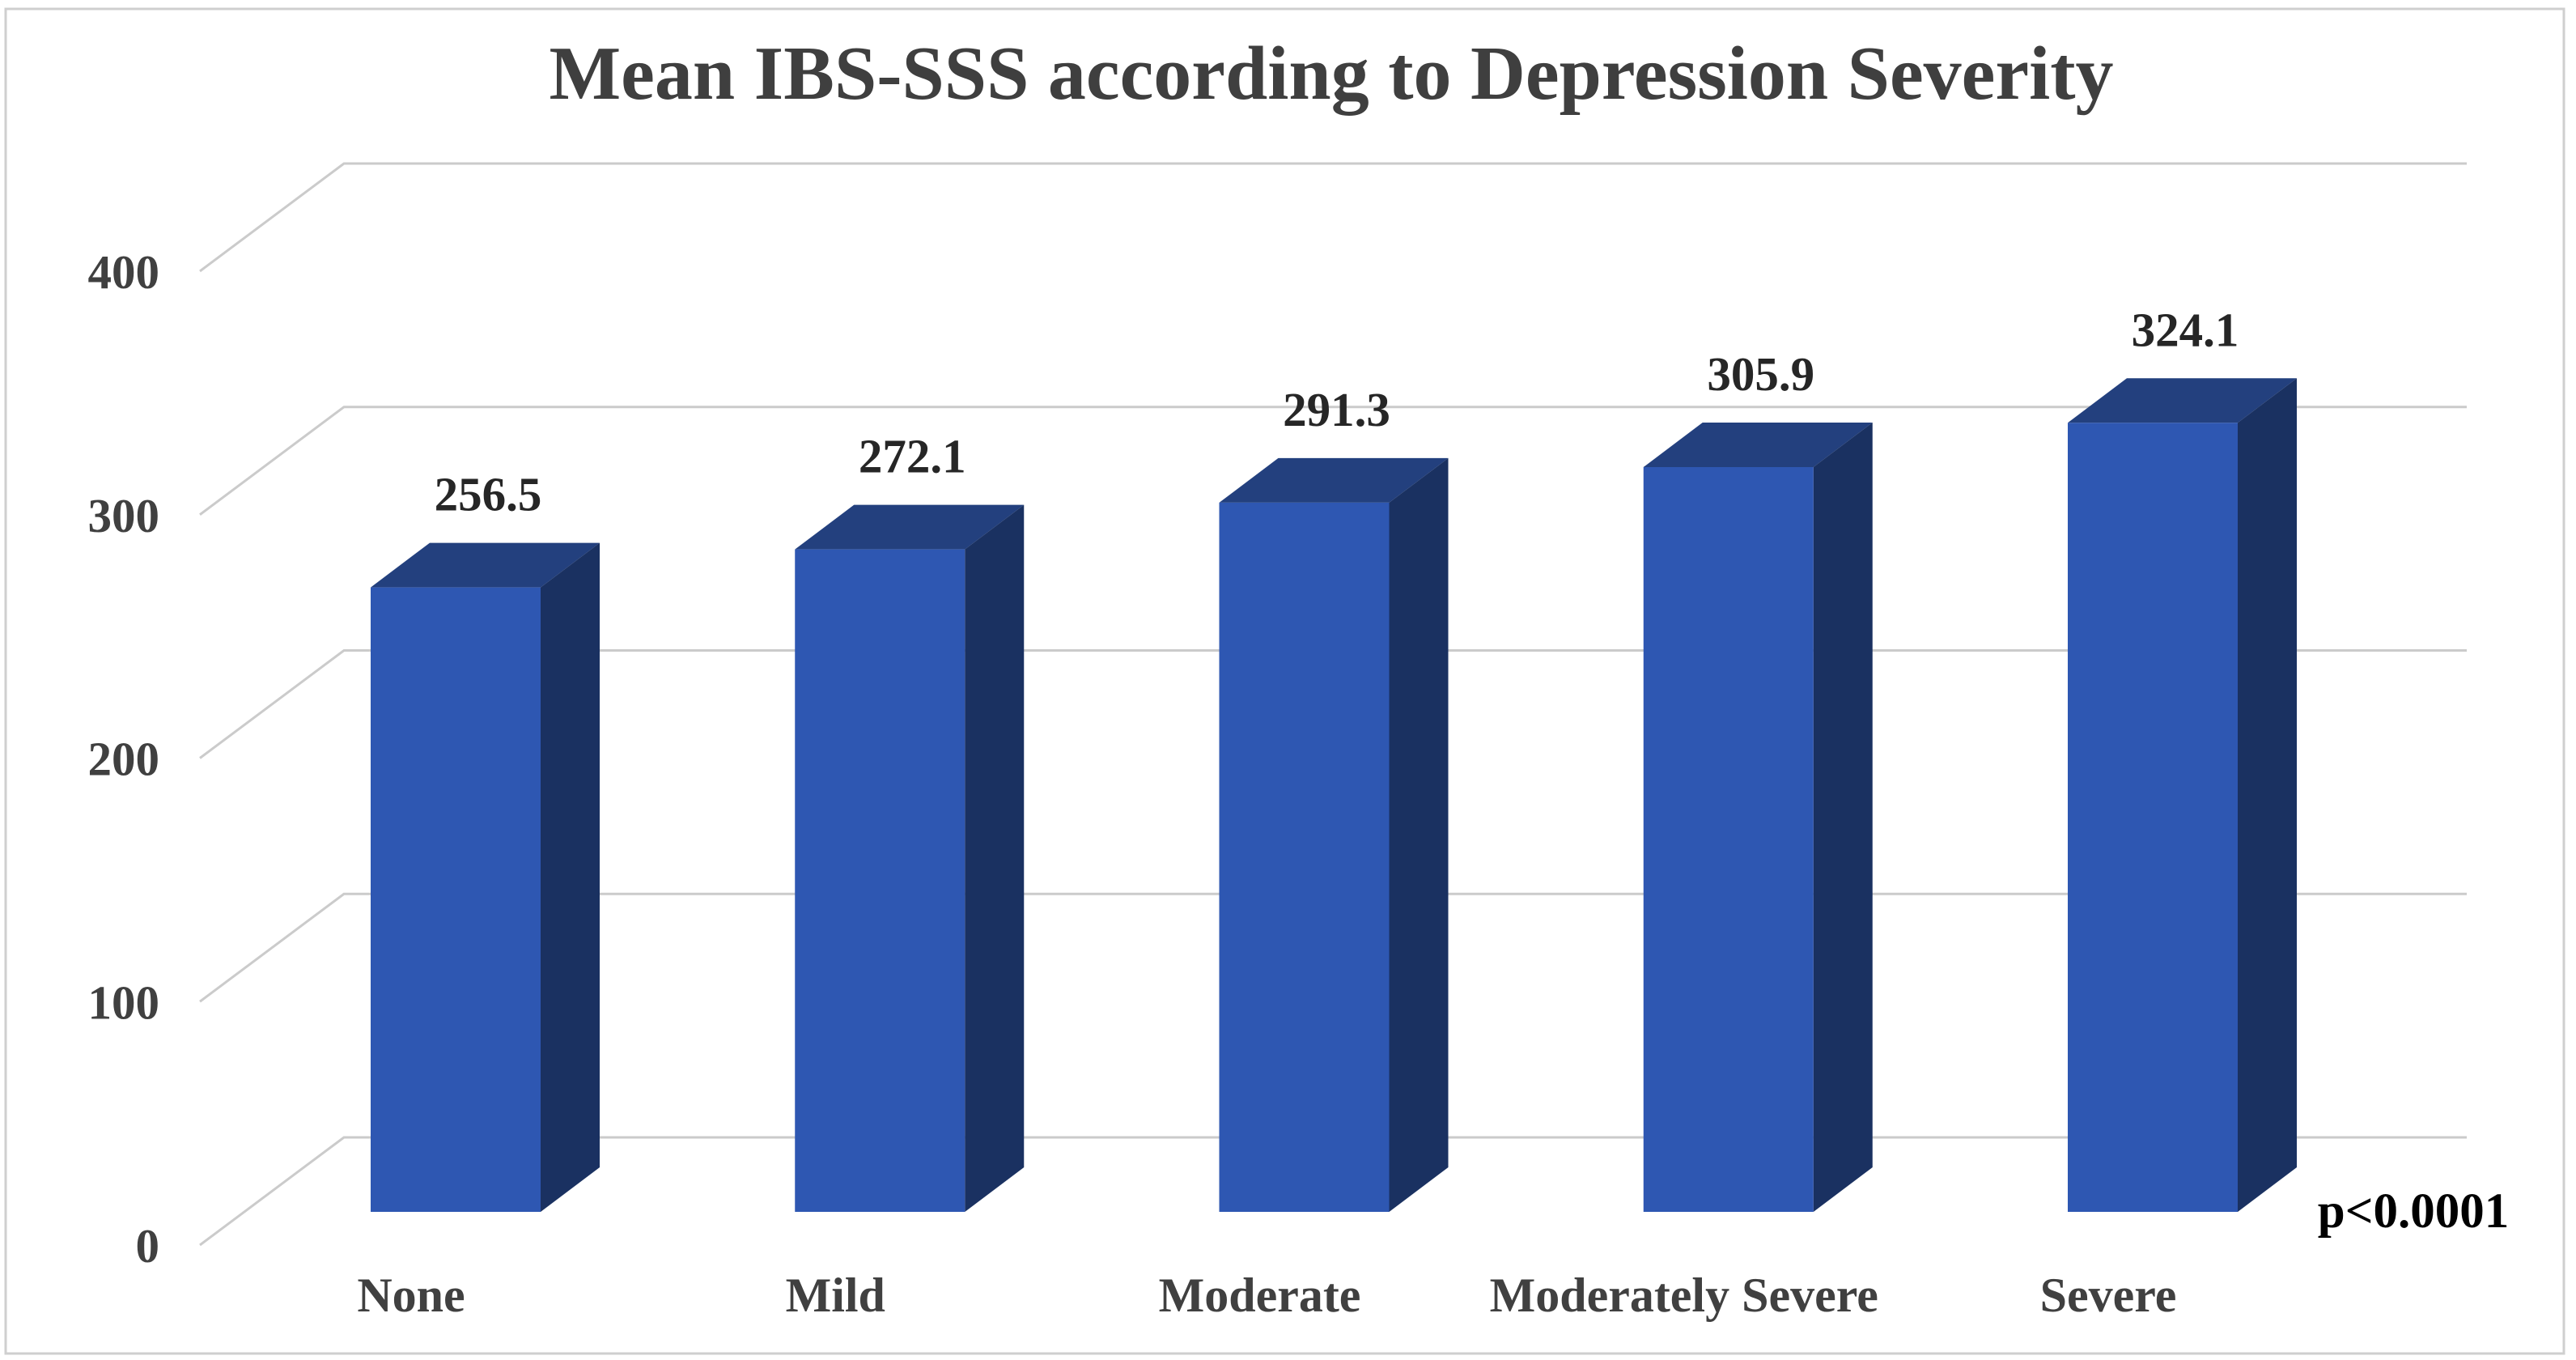 Image resolution: width=2576 pixels, height=1360 pixels. Describe the element at coordinates (835, 1296) in the screenshot. I see `x-axis-category-label: Mild` at that location.